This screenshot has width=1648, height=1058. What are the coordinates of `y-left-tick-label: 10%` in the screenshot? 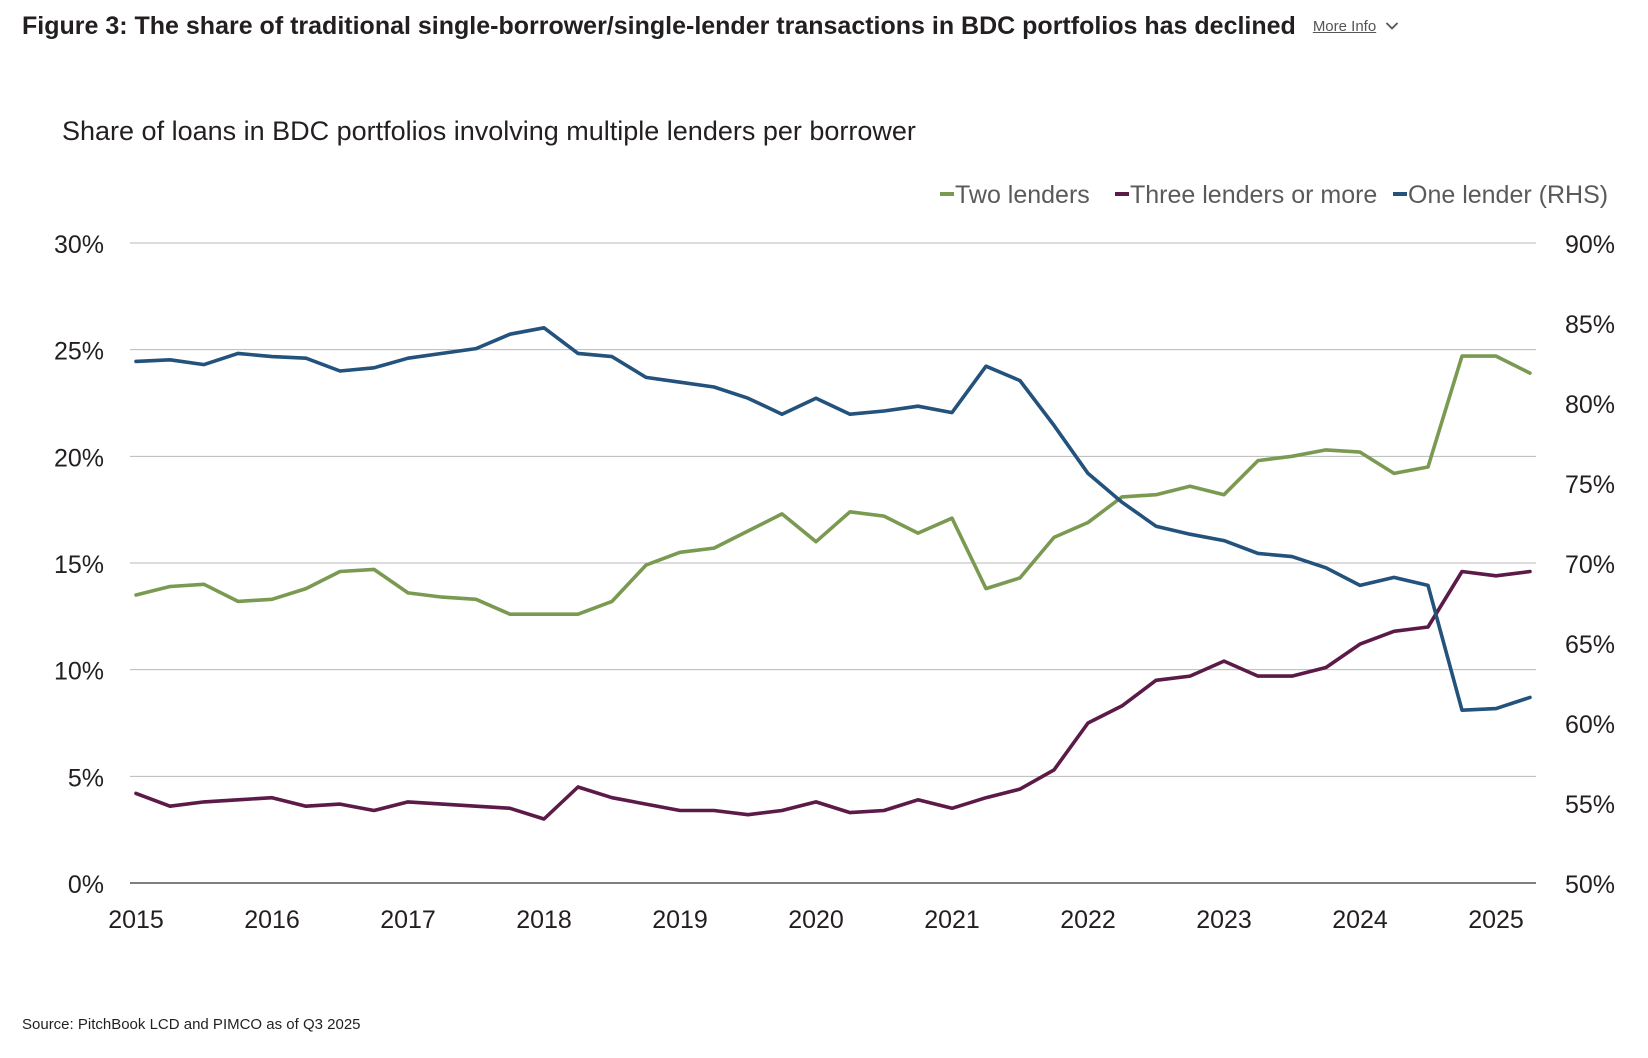 It's located at (79, 672).